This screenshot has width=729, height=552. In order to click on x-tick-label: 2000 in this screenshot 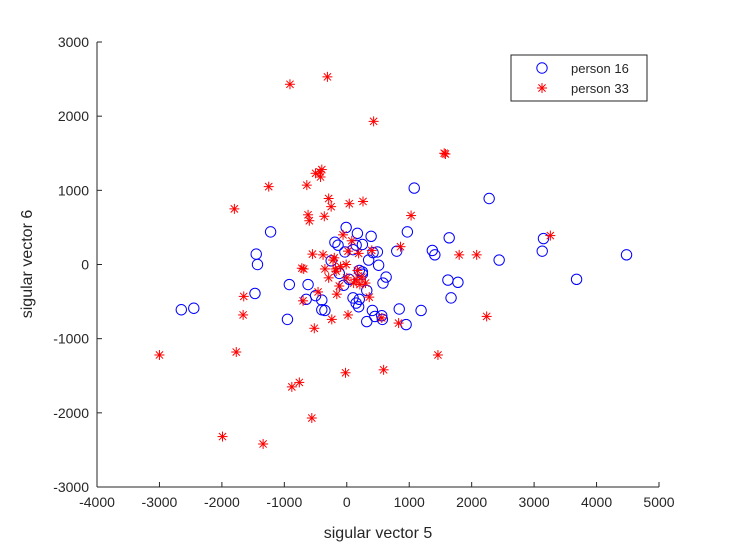, I will do `click(471, 502)`.